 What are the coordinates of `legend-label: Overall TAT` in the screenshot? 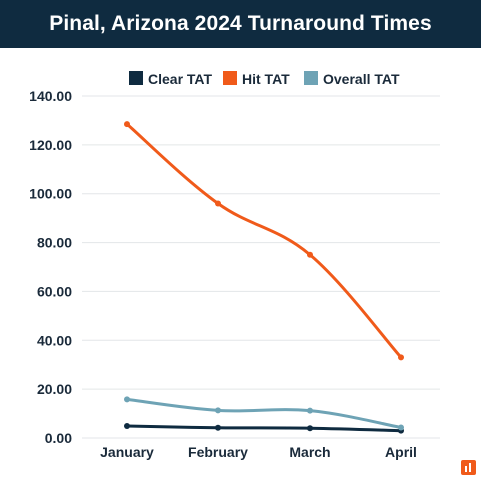 It's located at (361, 79).